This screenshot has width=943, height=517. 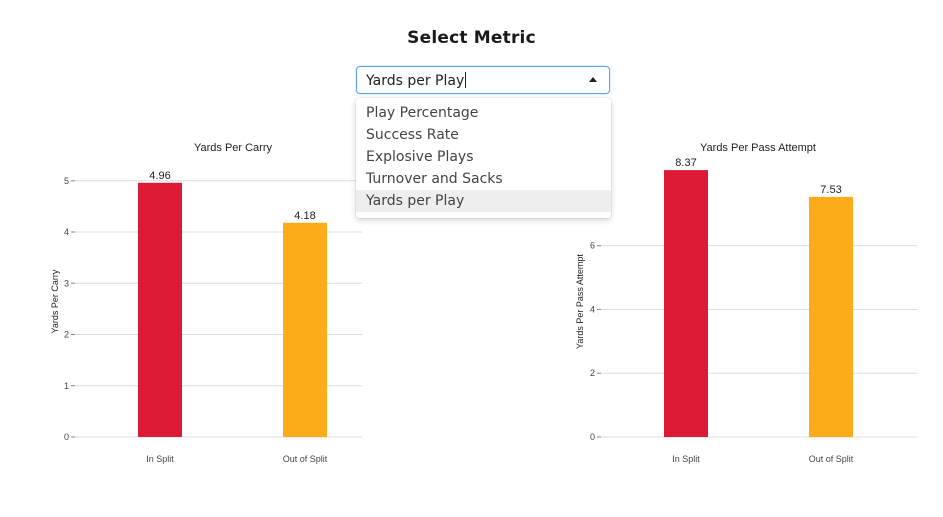 What do you see at coordinates (434, 179) in the screenshot?
I see `option-turnover-and-sacks: Turnover and Sacks` at bounding box center [434, 179].